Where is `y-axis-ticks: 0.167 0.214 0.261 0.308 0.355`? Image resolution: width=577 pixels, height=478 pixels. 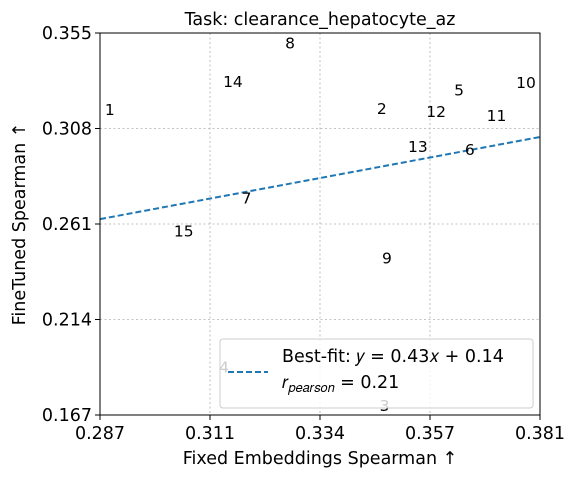 y-axis-ticks: 0.167 0.214 0.261 0.308 0.355 is located at coordinates (71, 225).